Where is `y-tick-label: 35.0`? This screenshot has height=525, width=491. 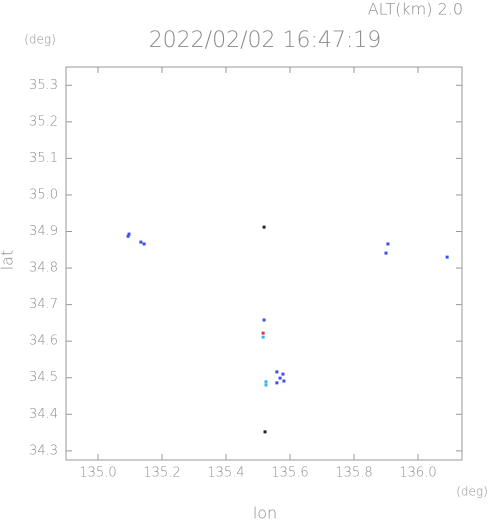 y-tick-label: 35.0 is located at coordinates (43, 194).